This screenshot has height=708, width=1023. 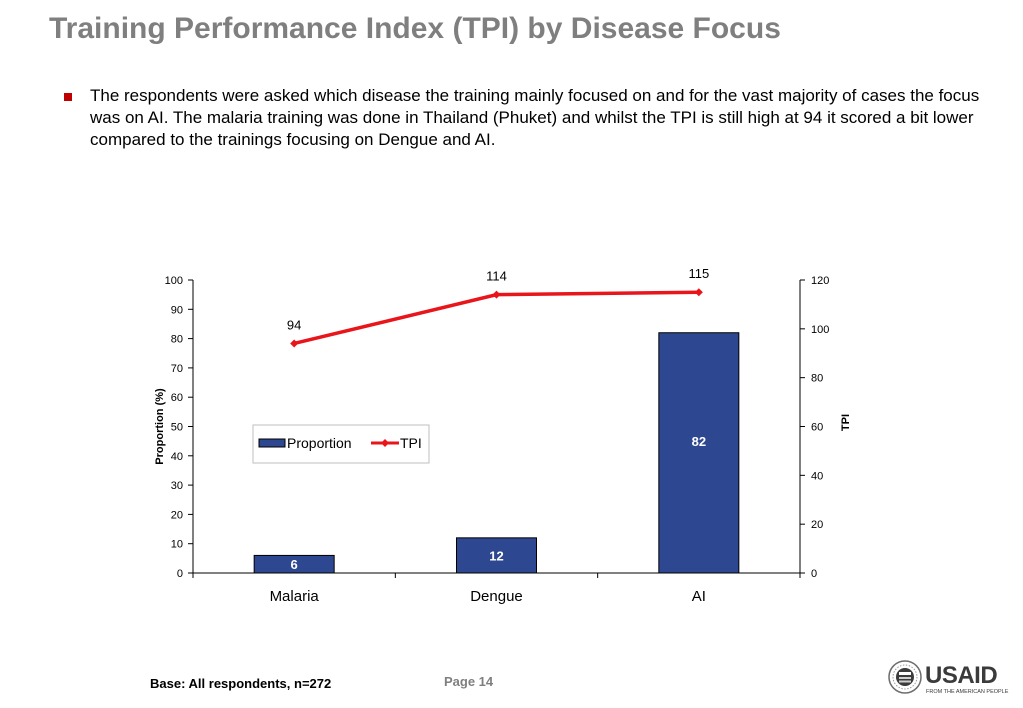 What do you see at coordinates (272, 443) in the screenshot?
I see `legend-swatch-proportion` at bounding box center [272, 443].